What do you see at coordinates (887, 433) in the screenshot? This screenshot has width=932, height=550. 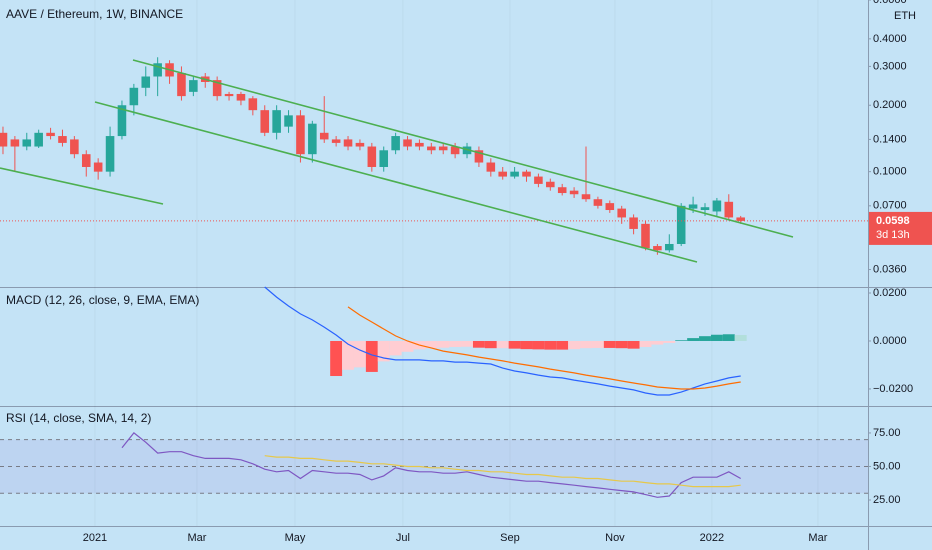 I see `y-tick-label: 75.00` at bounding box center [887, 433].